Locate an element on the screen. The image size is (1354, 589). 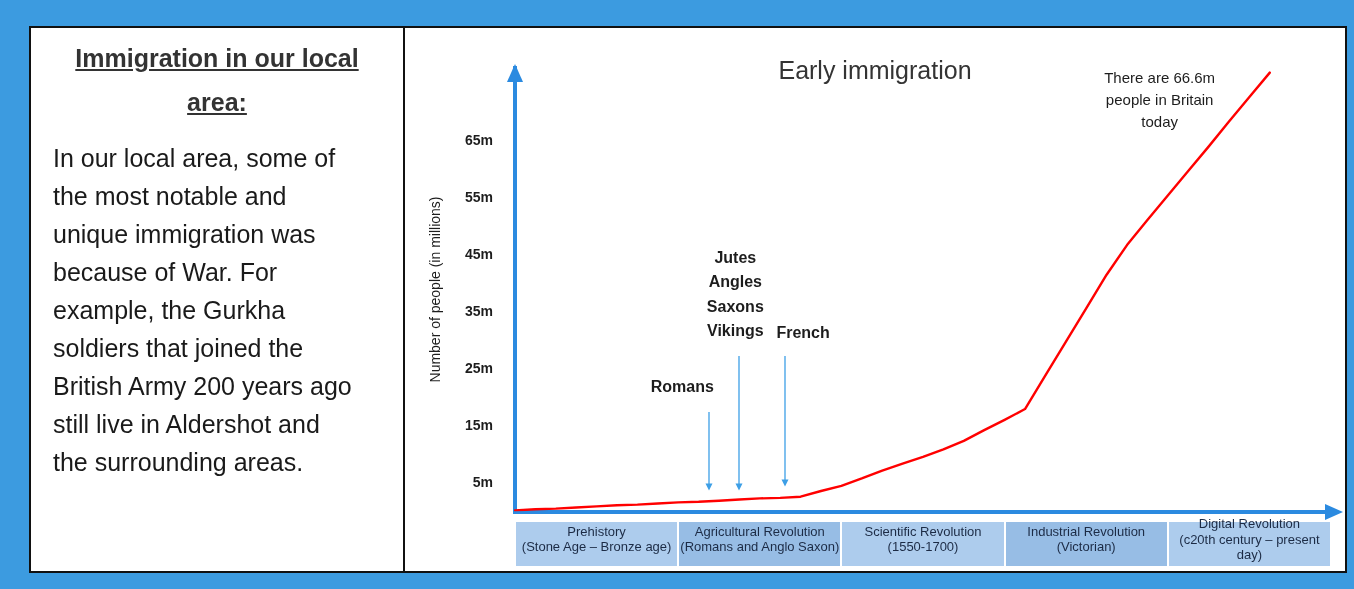
annotation: Jutes Angles Saxons Vikings is located at coordinates (735, 294).